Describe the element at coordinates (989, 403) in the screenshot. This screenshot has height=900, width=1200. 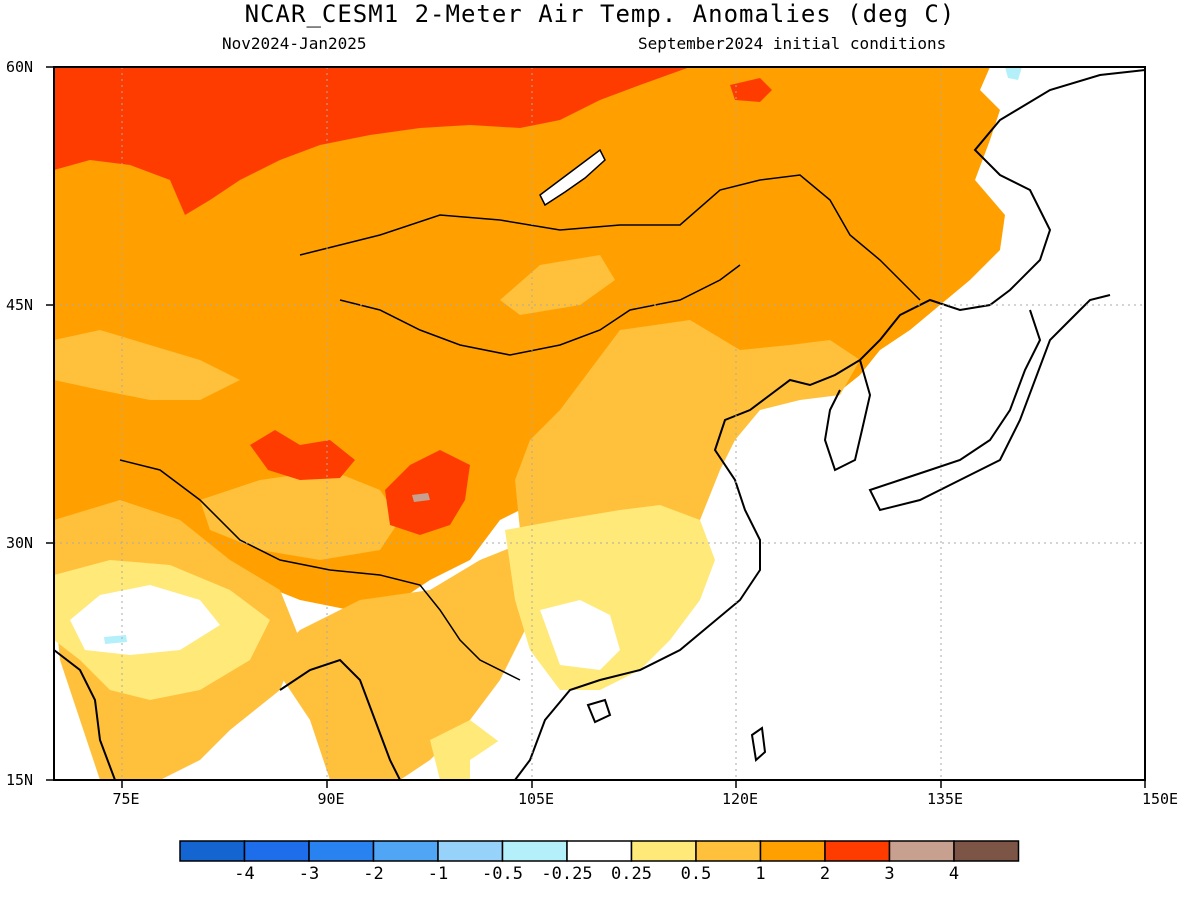
I see `coastline-japan` at that location.